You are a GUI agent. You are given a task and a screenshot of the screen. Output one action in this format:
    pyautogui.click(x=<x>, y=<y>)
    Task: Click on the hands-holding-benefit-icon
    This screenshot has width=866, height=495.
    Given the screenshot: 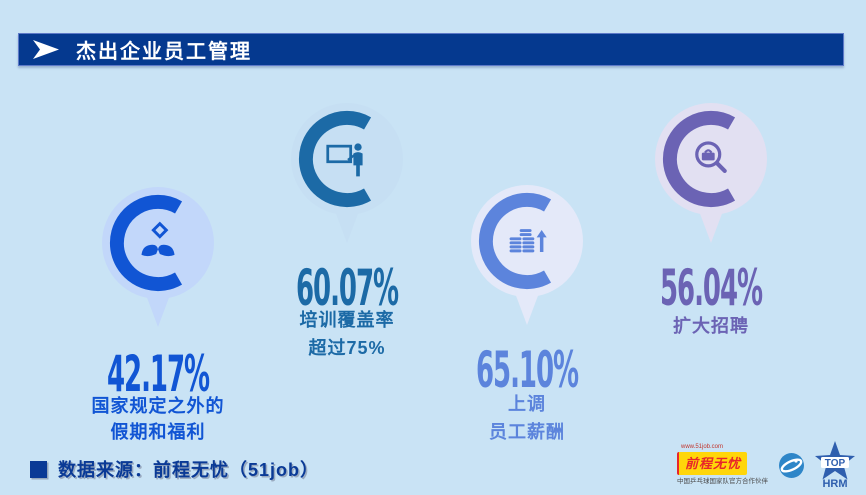 What is the action you would take?
    pyautogui.click(x=158, y=239)
    